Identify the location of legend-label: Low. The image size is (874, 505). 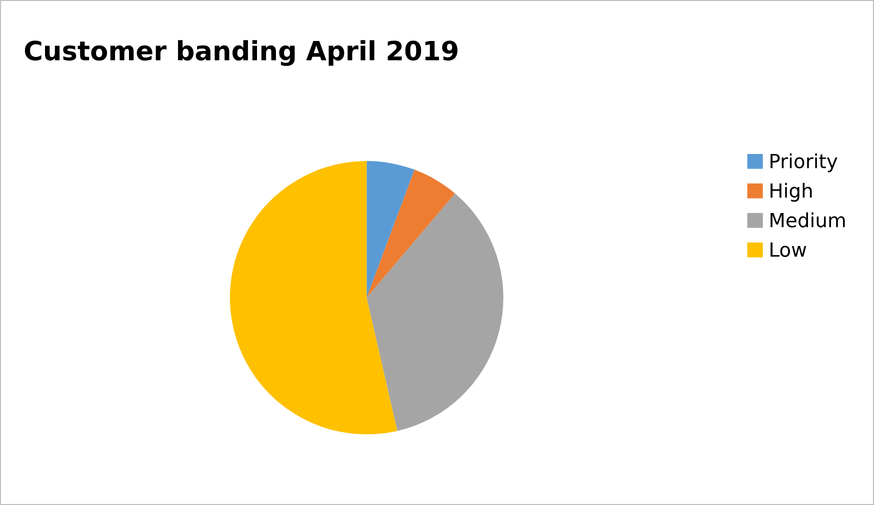
(788, 249).